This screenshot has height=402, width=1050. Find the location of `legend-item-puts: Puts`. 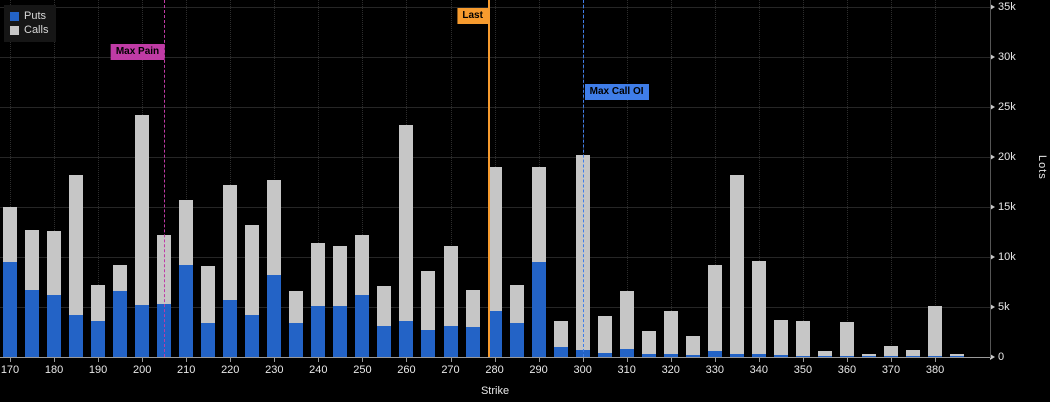

legend-item-puts: Puts is located at coordinates (29, 16).